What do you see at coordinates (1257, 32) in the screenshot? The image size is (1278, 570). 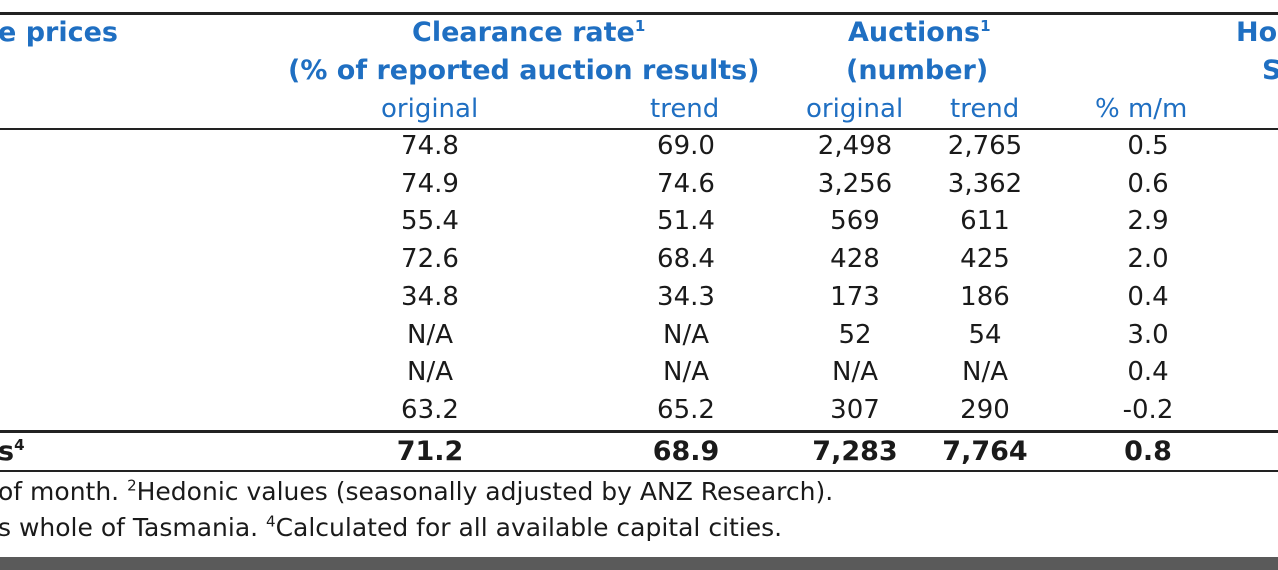 I see `header-right-top: Ho` at bounding box center [1257, 32].